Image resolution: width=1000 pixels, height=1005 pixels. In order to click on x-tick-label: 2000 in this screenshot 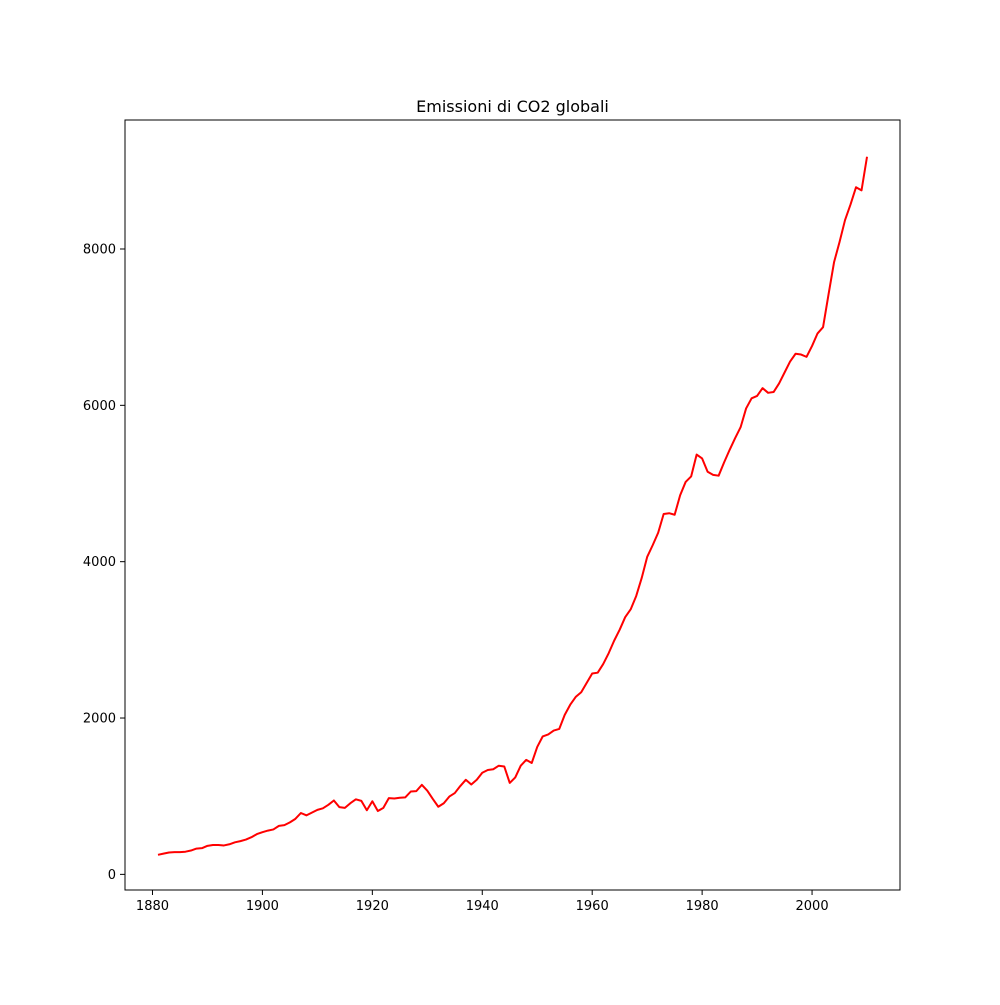, I will do `click(812, 906)`.